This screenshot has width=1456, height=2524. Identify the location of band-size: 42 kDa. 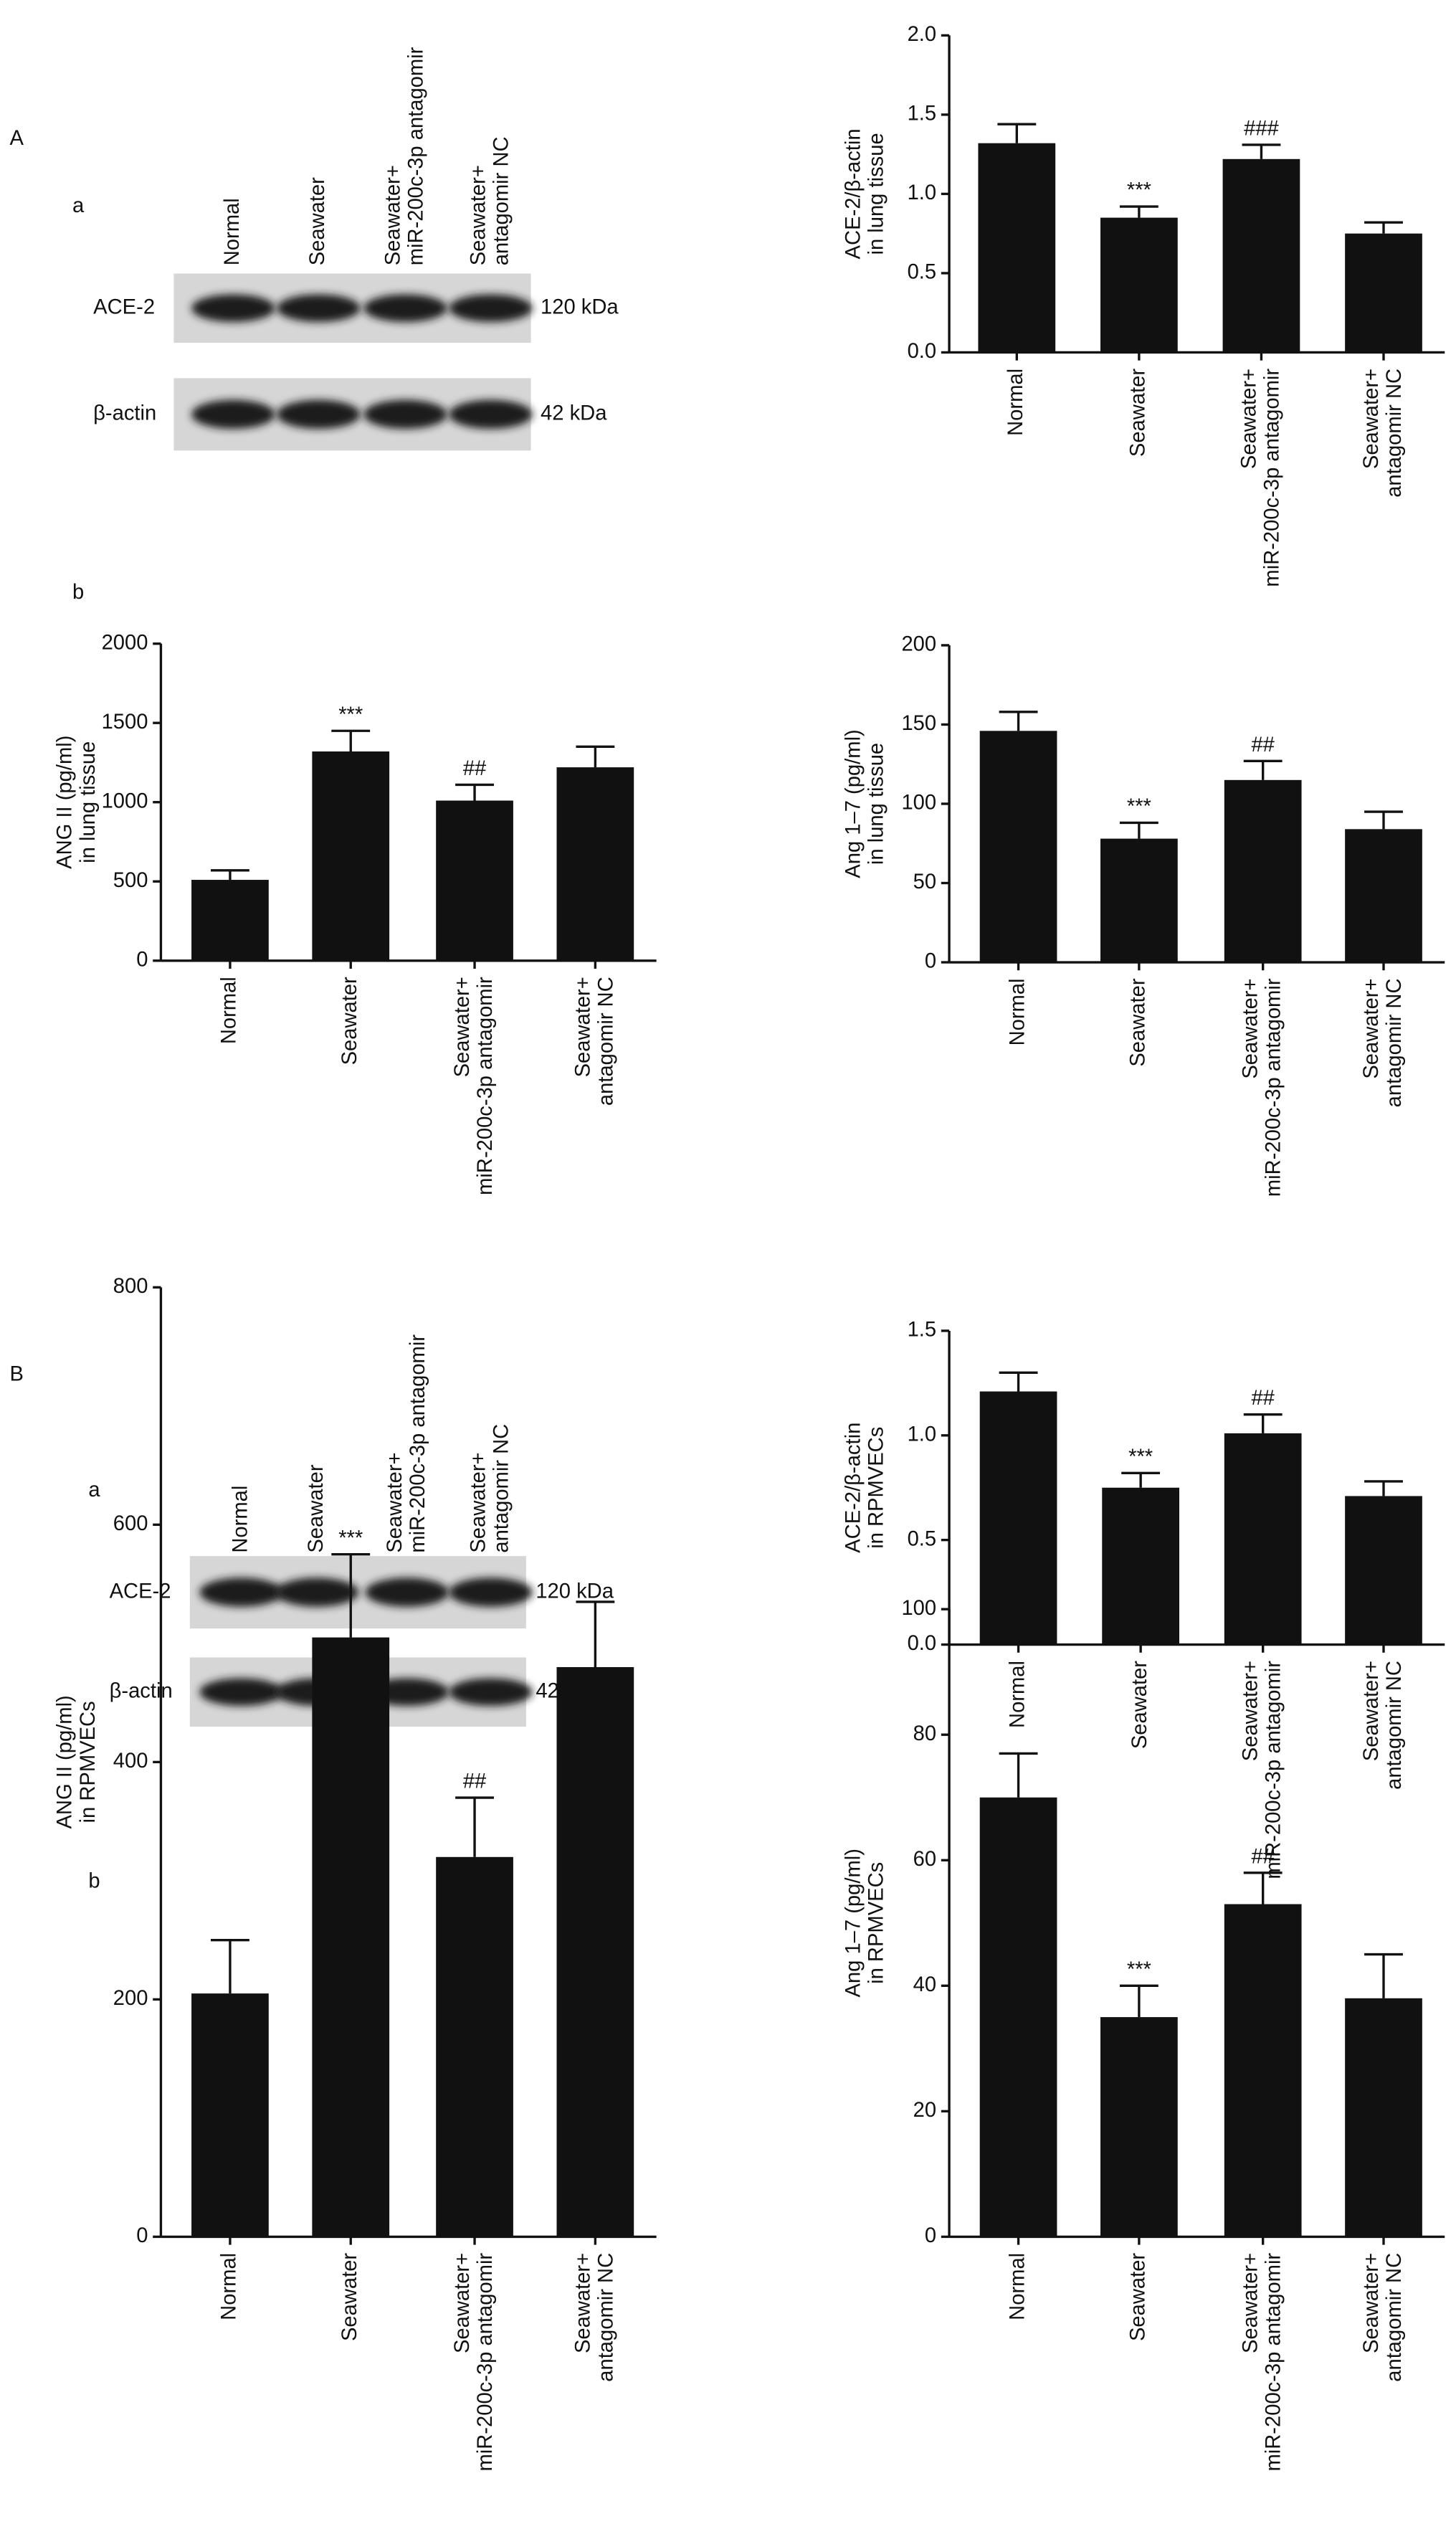
(574, 414).